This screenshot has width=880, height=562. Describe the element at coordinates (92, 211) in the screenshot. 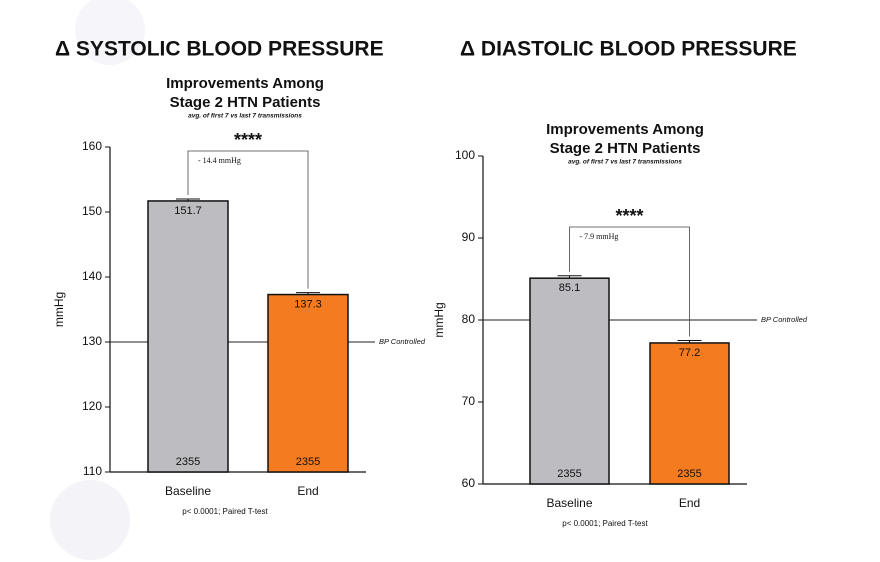

I see `y-tick-label: 150` at that location.